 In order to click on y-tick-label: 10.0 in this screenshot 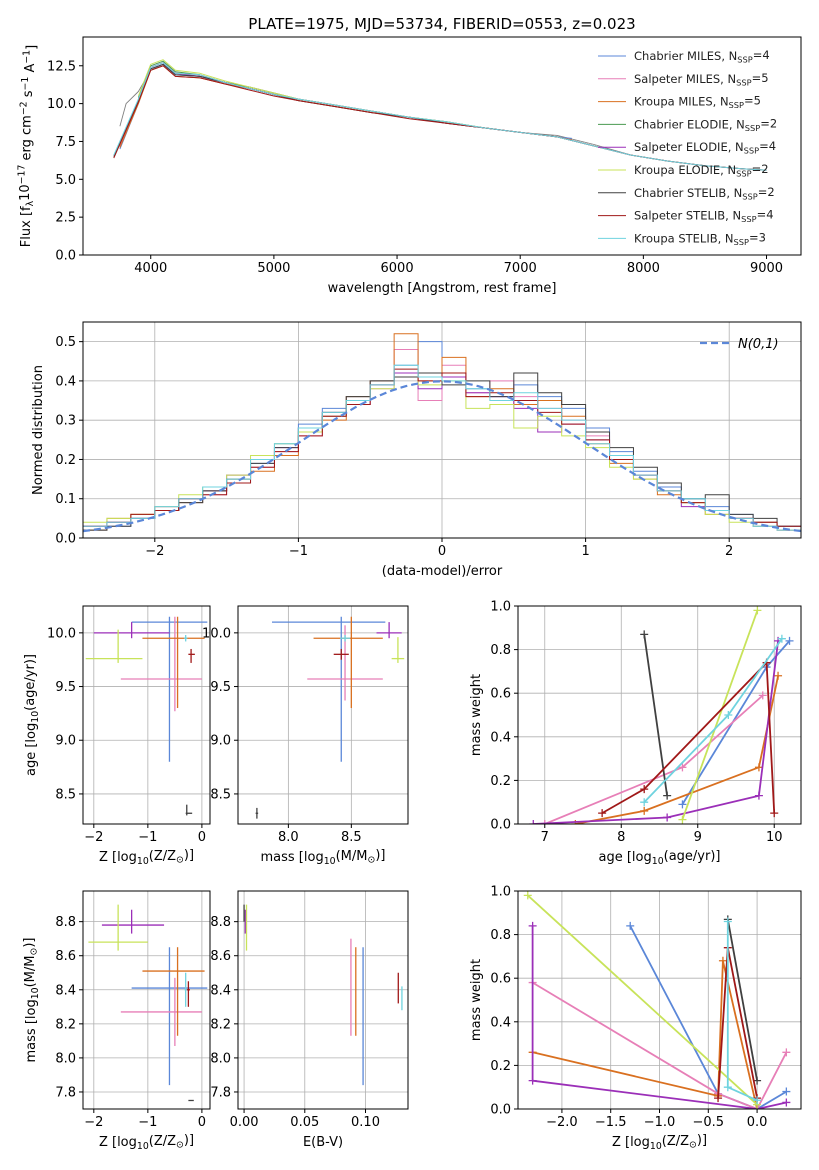, I will do `click(61, 633)`.